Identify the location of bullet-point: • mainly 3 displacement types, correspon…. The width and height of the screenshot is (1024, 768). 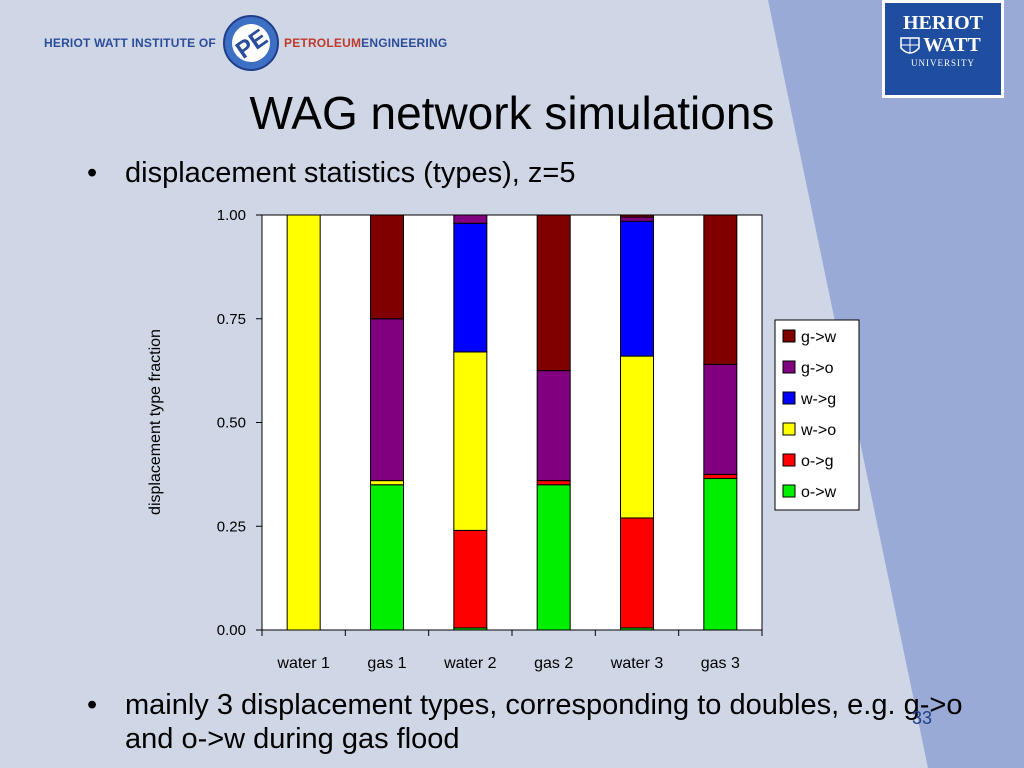
(536, 722).